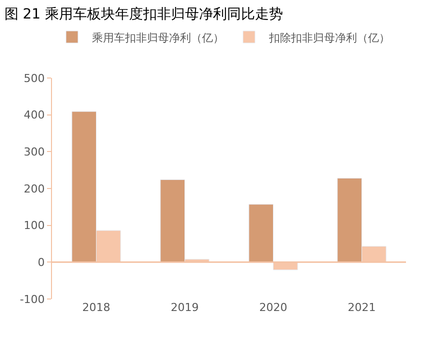  What do you see at coordinates (362, 307) in the screenshot?
I see `x-tick-label: 2021` at bounding box center [362, 307].